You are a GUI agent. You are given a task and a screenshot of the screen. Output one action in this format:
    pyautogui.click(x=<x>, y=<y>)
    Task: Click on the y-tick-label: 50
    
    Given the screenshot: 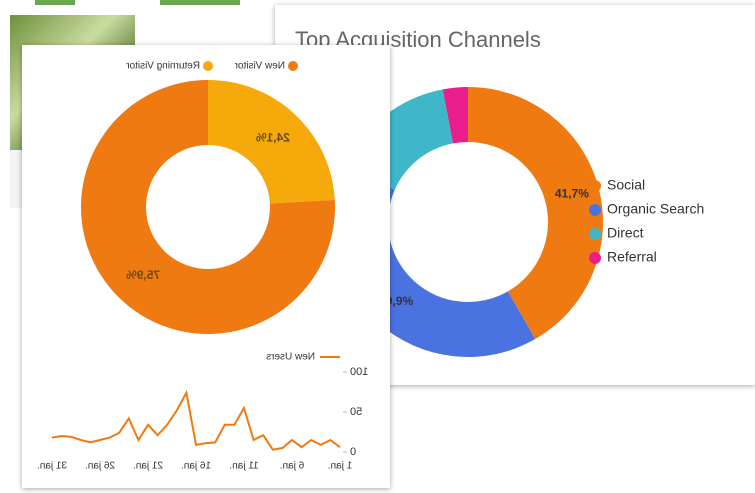 What is the action you would take?
    pyautogui.click(x=356, y=412)
    